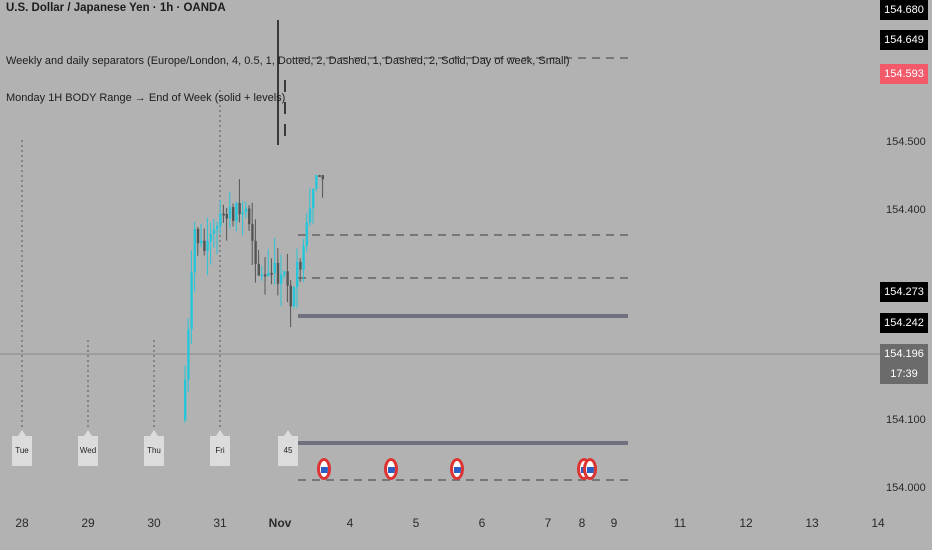  What do you see at coordinates (154, 448) in the screenshot?
I see `day-label-thu: Thu` at bounding box center [154, 448].